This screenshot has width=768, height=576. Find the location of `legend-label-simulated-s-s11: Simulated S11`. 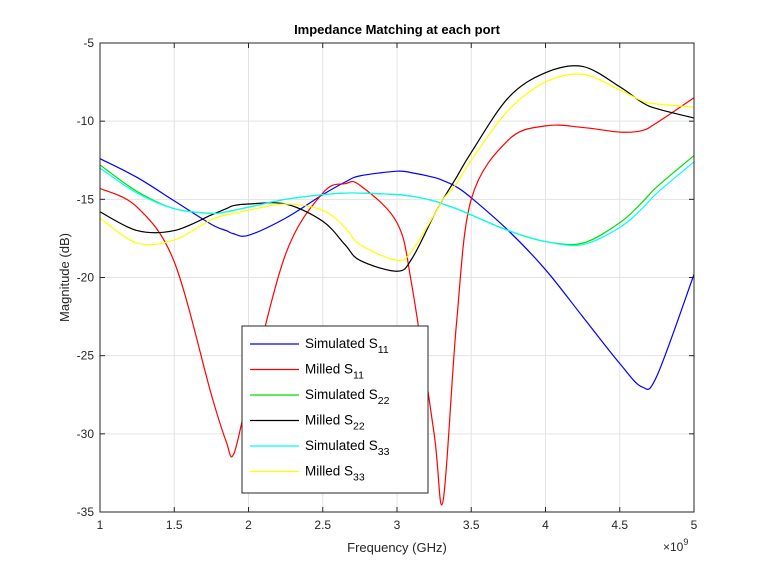

legend-label-simulated-s-s11: Simulated S11 is located at coordinates (347, 346).